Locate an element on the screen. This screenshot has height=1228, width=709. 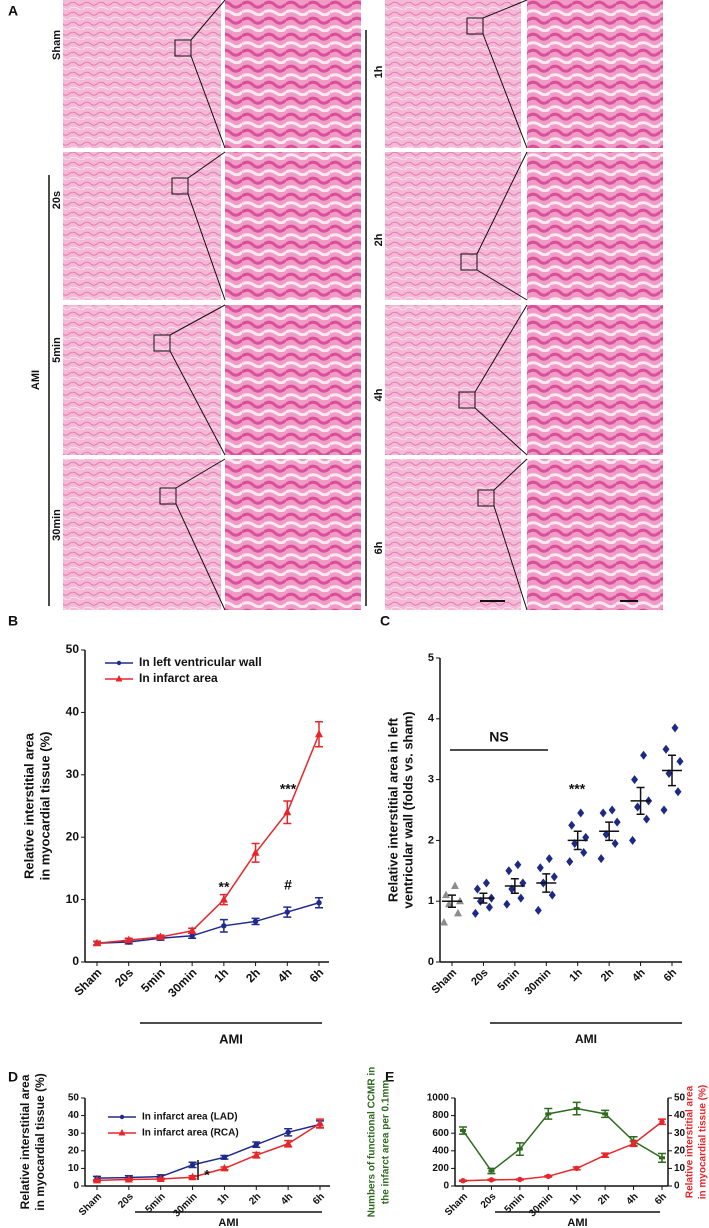
legend-label: In infarct area (RCA) is located at coordinates (190, 1133).